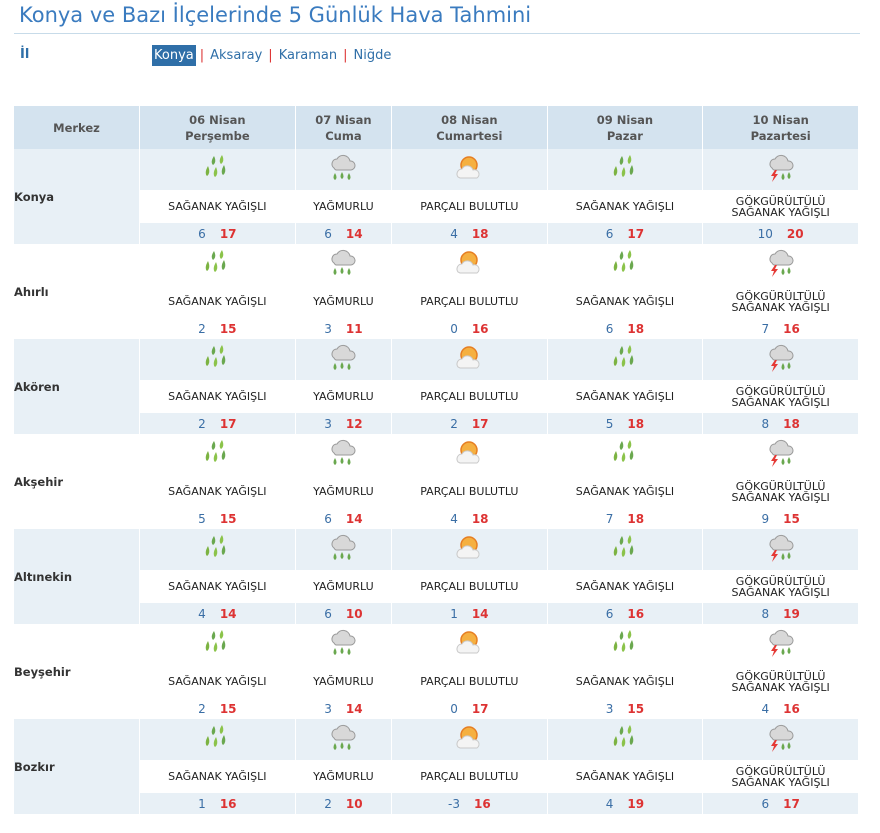 The height and width of the screenshot is (833, 880). I want to click on temp-cell: 10 20, so click(781, 233).